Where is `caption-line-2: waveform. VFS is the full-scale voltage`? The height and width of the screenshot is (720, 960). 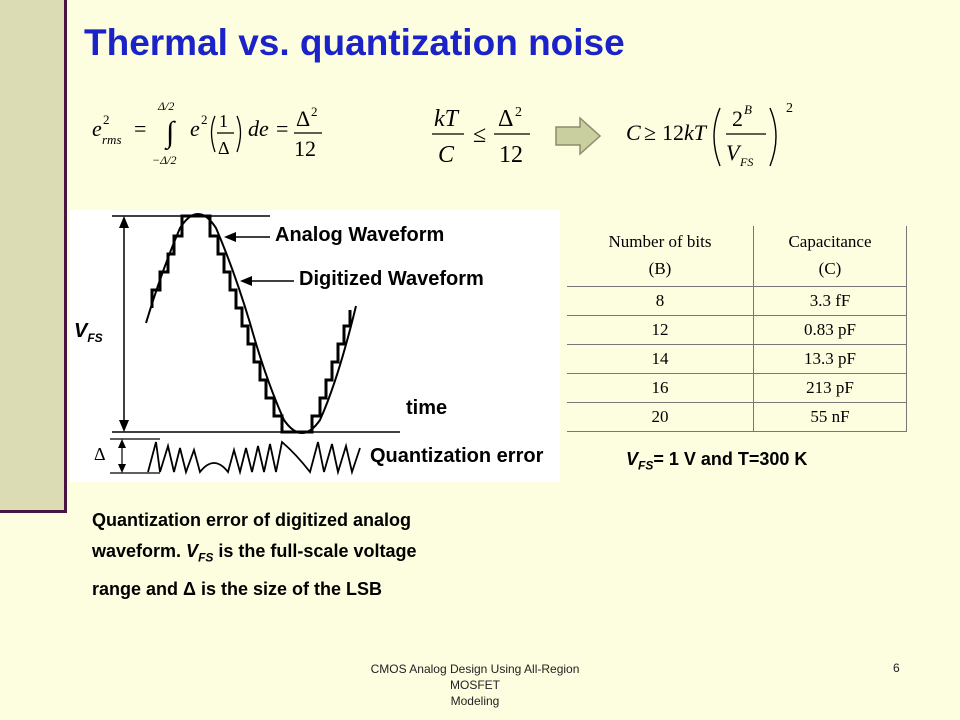 caption-line-2: waveform. VFS is the full-scale voltage is located at coordinates (254, 553).